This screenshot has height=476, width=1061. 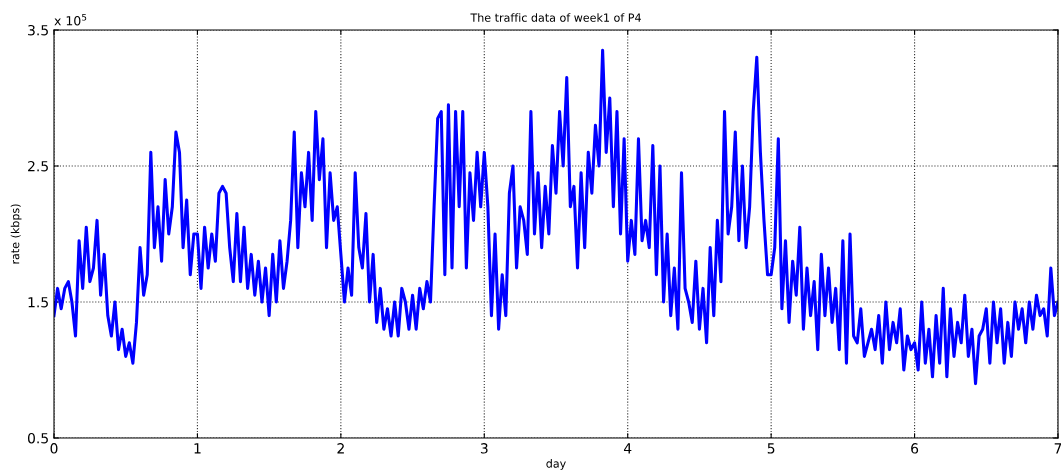 I want to click on y-tick-label: 2.5, so click(x=38, y=166).